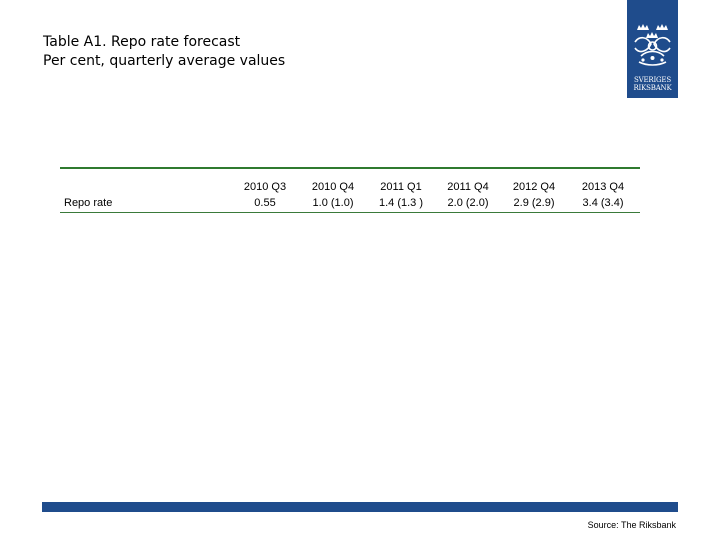 The width and height of the screenshot is (720, 540). What do you see at coordinates (534, 203) in the screenshot?
I see `table-cell: 2.9 (2.9)` at bounding box center [534, 203].